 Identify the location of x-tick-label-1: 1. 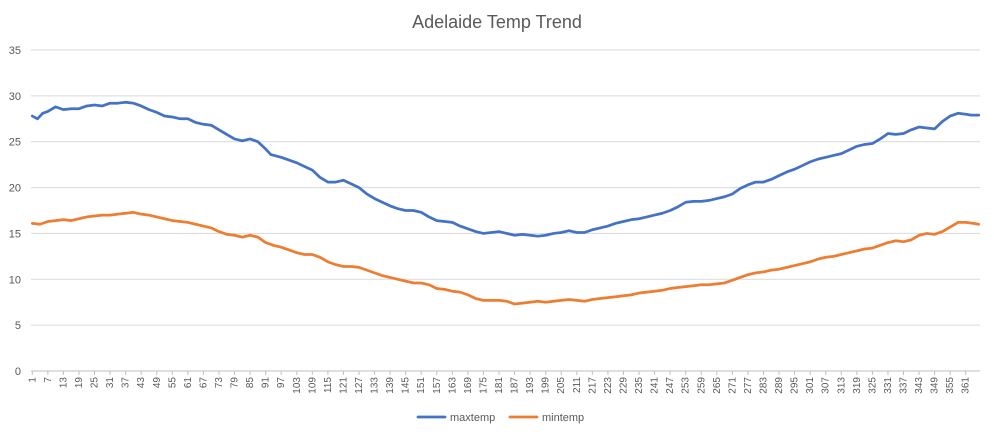
(32, 380).